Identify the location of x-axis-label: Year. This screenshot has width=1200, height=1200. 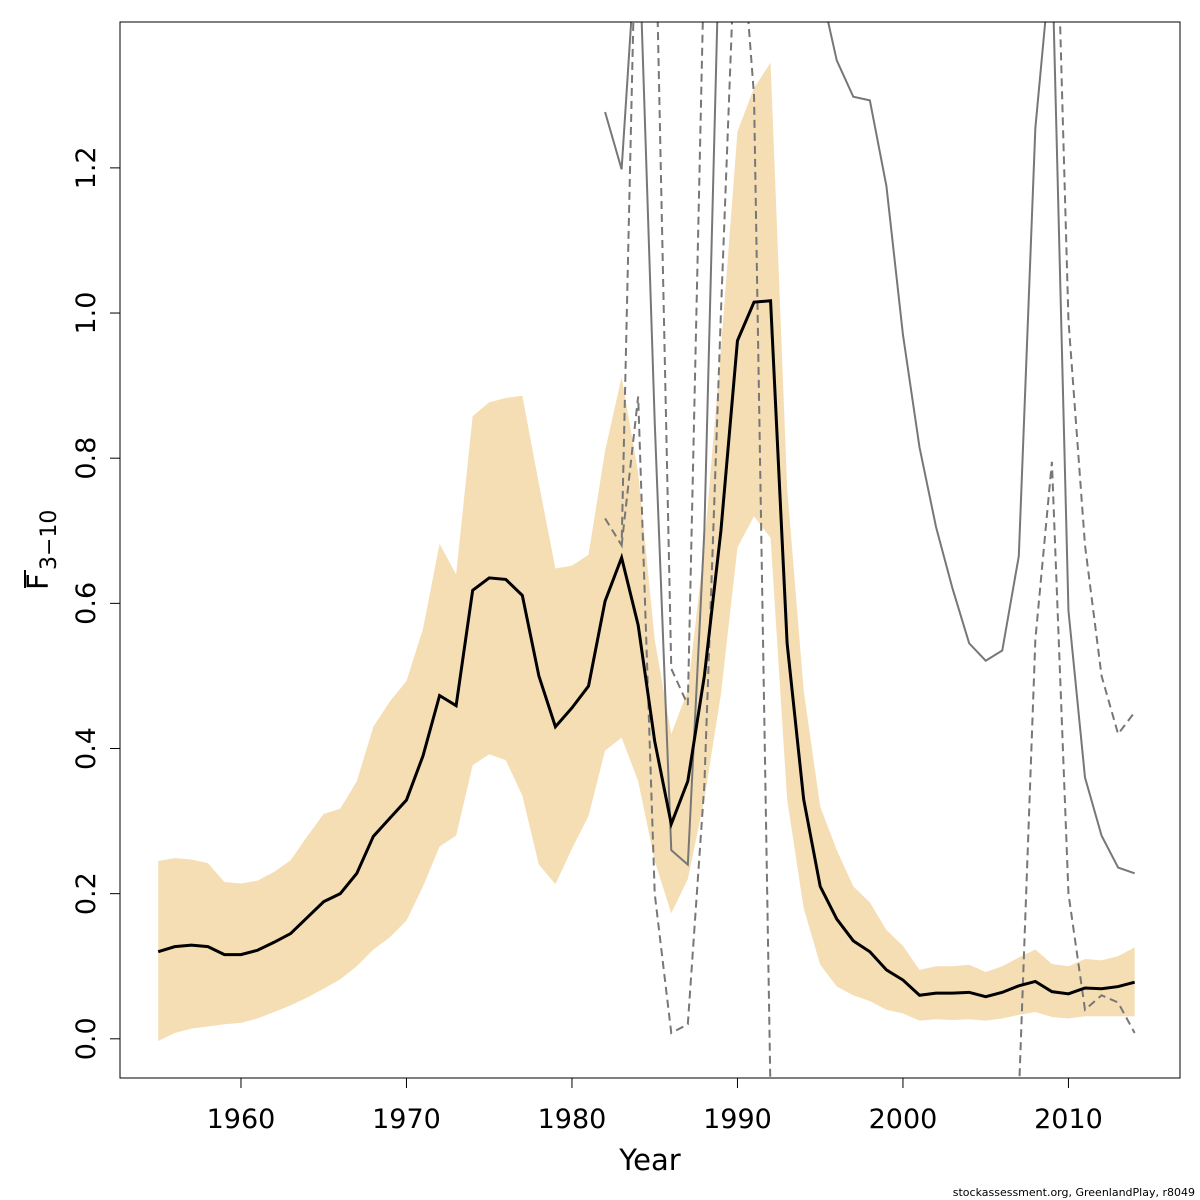
(649, 1160).